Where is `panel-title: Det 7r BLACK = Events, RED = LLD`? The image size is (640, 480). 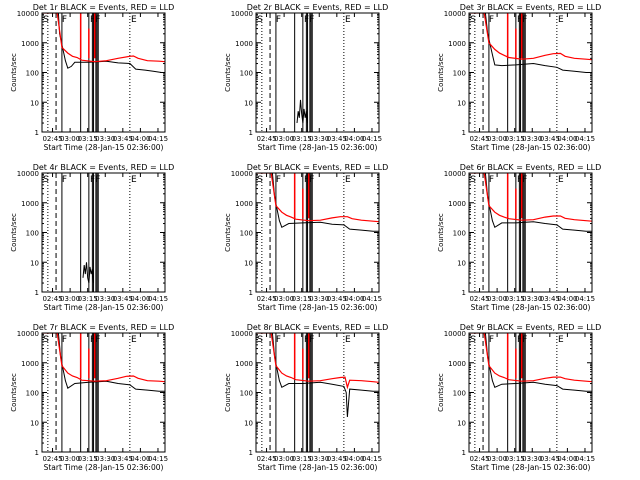
panel-title: Det 7r BLACK = Events, RED = LLD is located at coordinates (104, 327).